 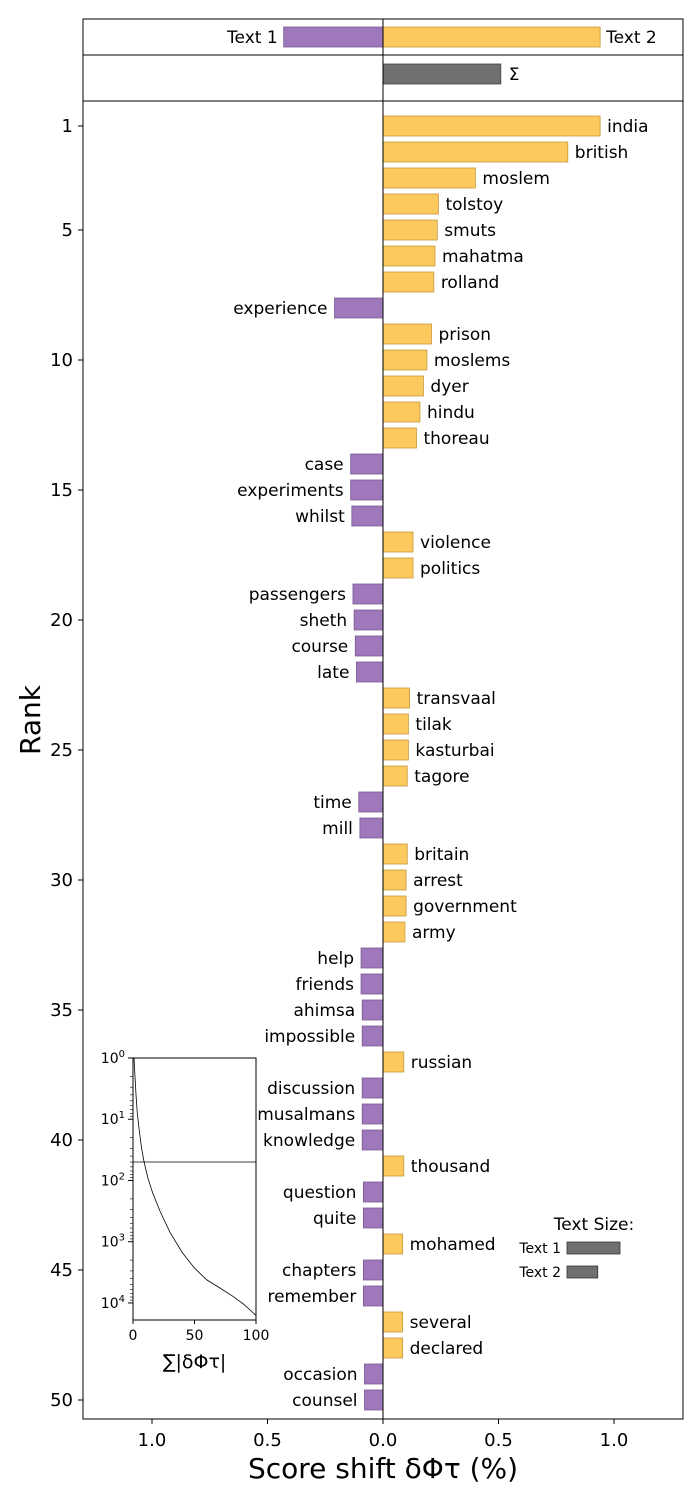 What do you see at coordinates (472, 361) in the screenshot?
I see `word-label-moslems: moslems` at bounding box center [472, 361].